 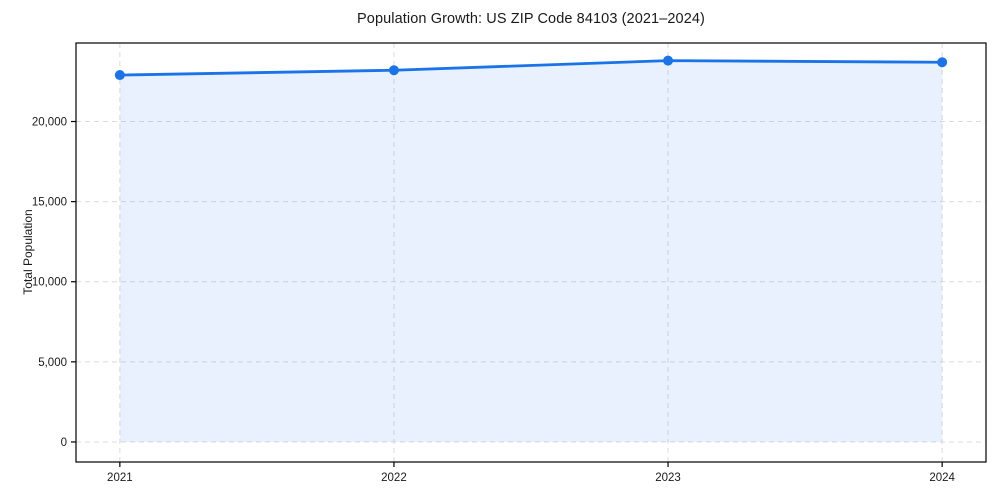 What do you see at coordinates (668, 478) in the screenshot?
I see `x-tick-label: 2023` at bounding box center [668, 478].